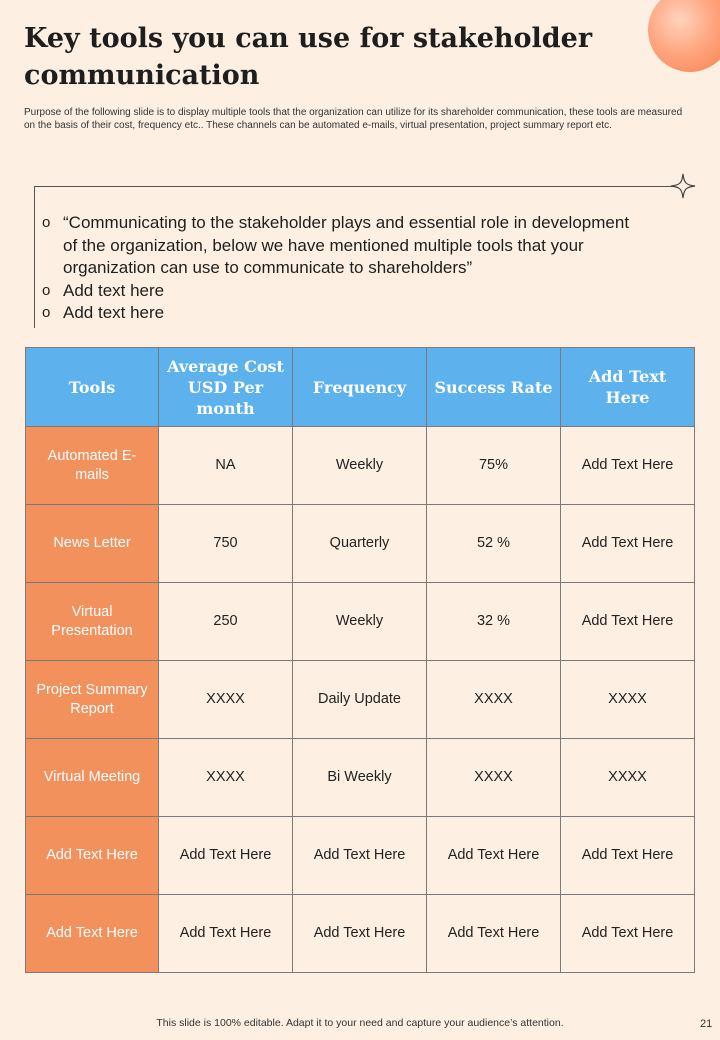 The height and width of the screenshot is (1040, 720). Describe the element at coordinates (34, 257) in the screenshot. I see `quote-box-left-border` at that location.